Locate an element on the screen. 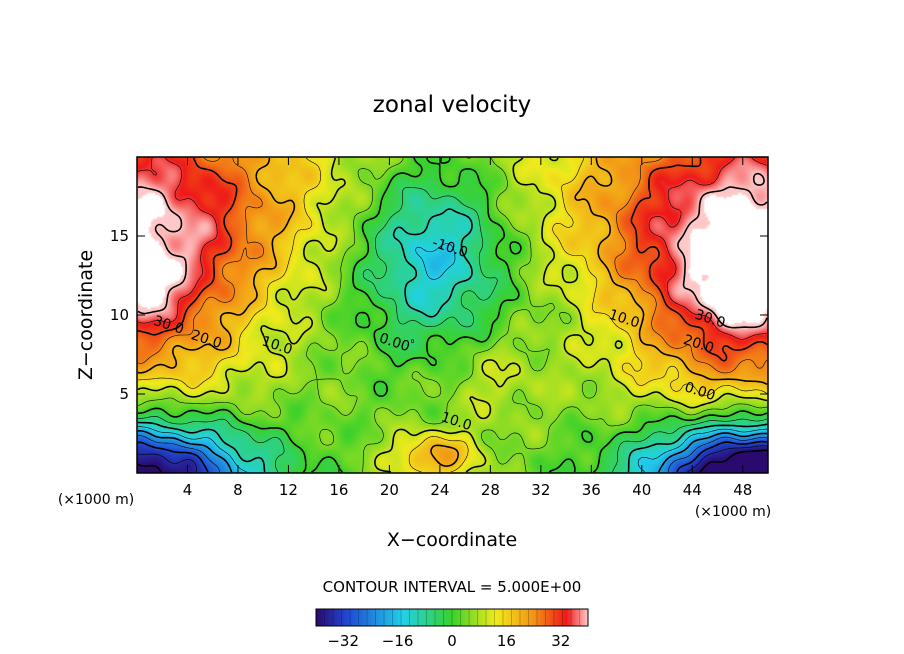 The image size is (904, 654). x-tick-label: 24 is located at coordinates (439, 490).